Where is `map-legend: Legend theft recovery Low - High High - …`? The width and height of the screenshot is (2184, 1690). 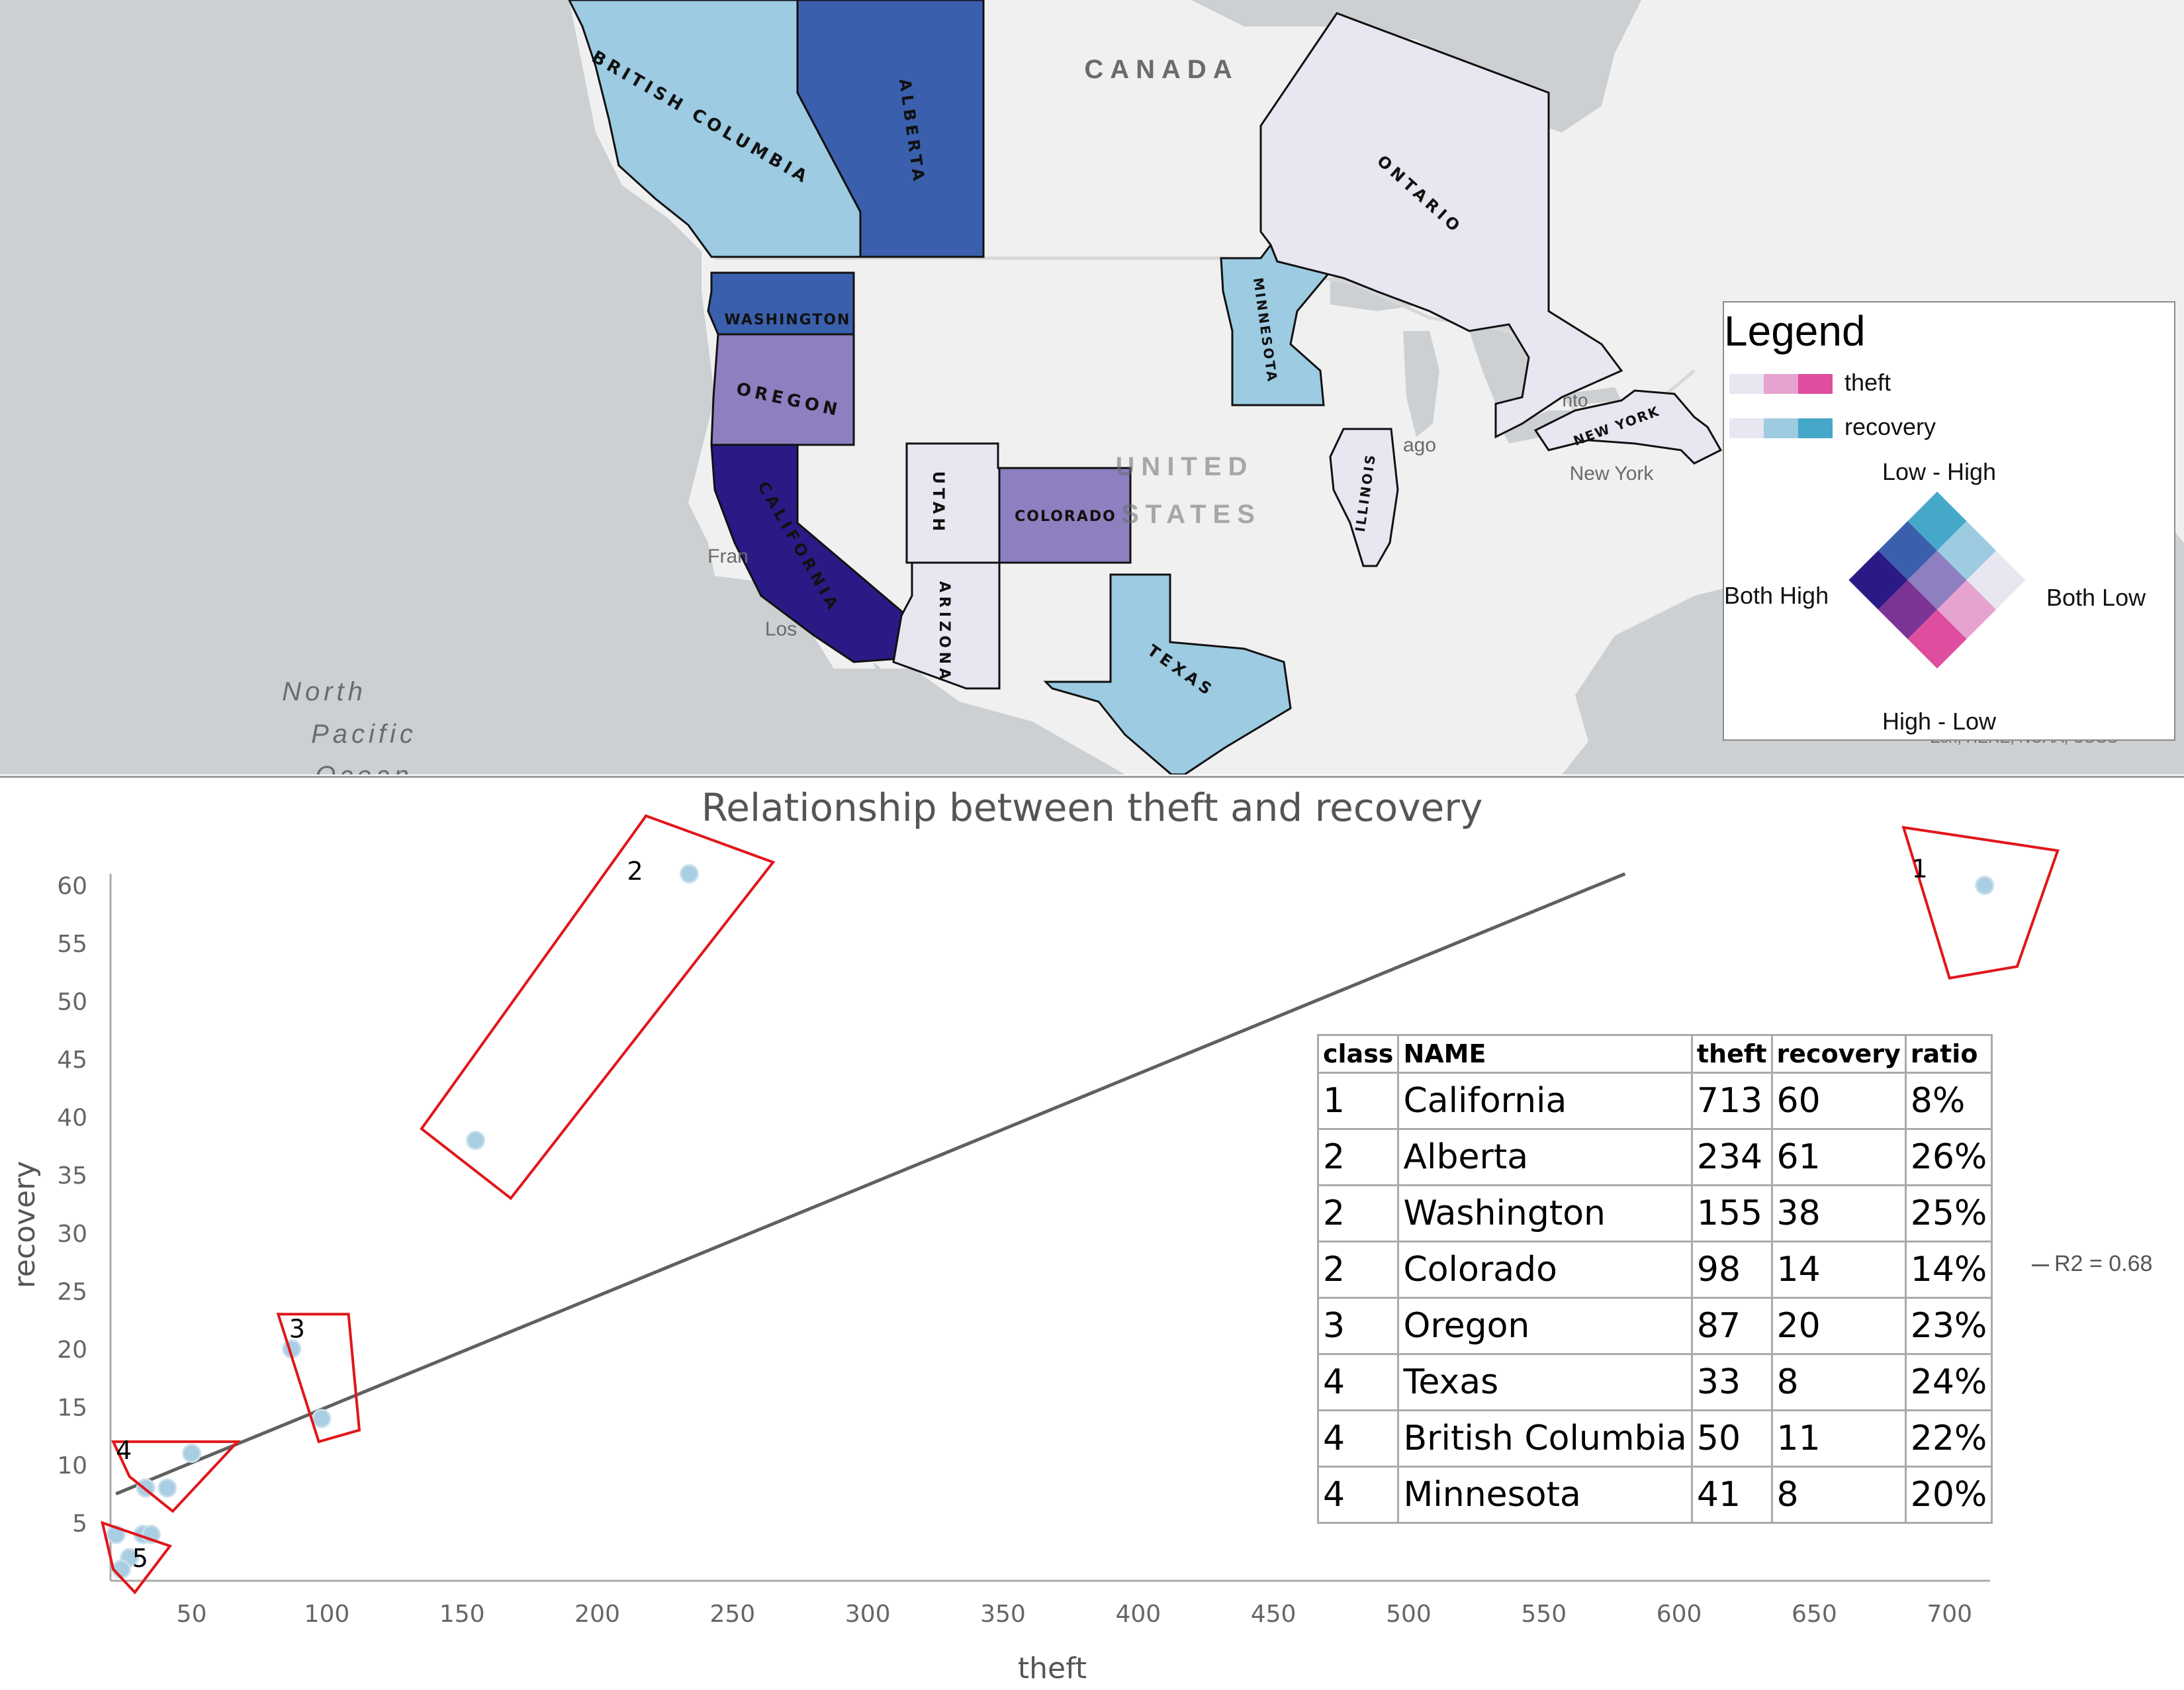 map-legend: Legend theft recovery Low - High High - … is located at coordinates (1949, 521).